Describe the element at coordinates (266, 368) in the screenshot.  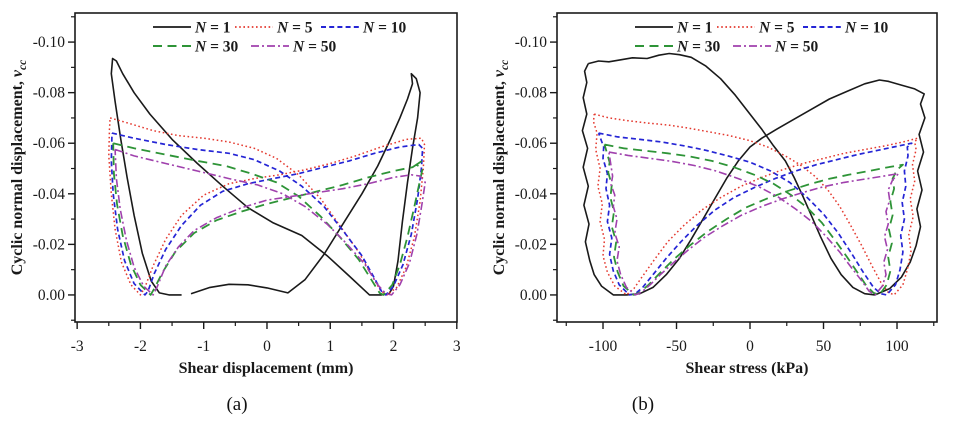
I see `x-axis-title-a: Shear displacement (mm)` at that location.